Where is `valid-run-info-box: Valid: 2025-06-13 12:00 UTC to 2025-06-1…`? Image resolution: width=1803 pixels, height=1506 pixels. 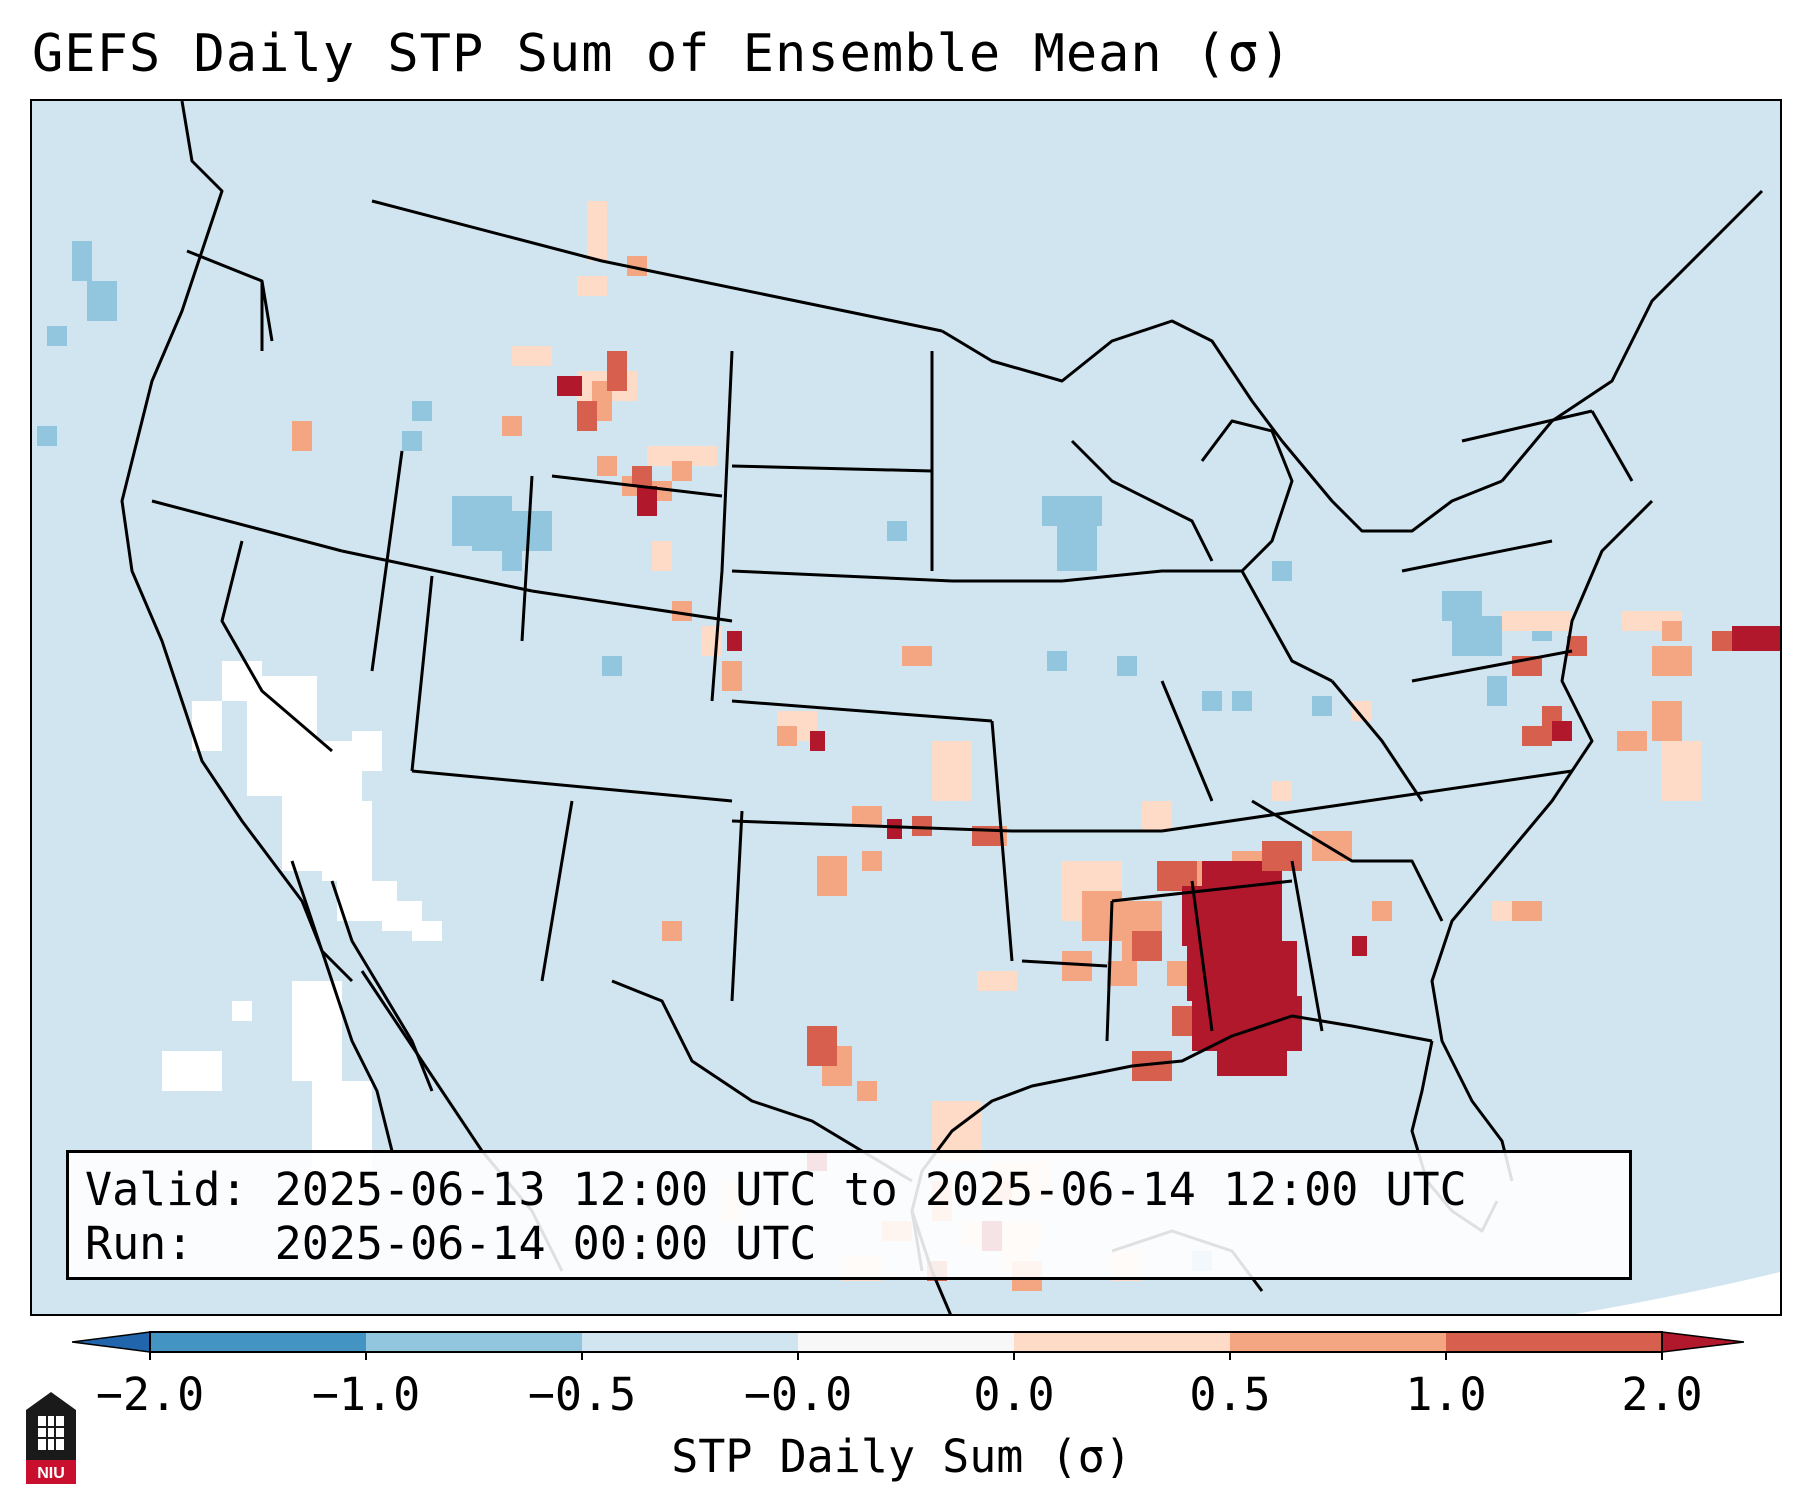
valid-run-info-box: Valid: 2025-06-13 12:00 UTC to 2025-06-1… is located at coordinates (849, 1215).